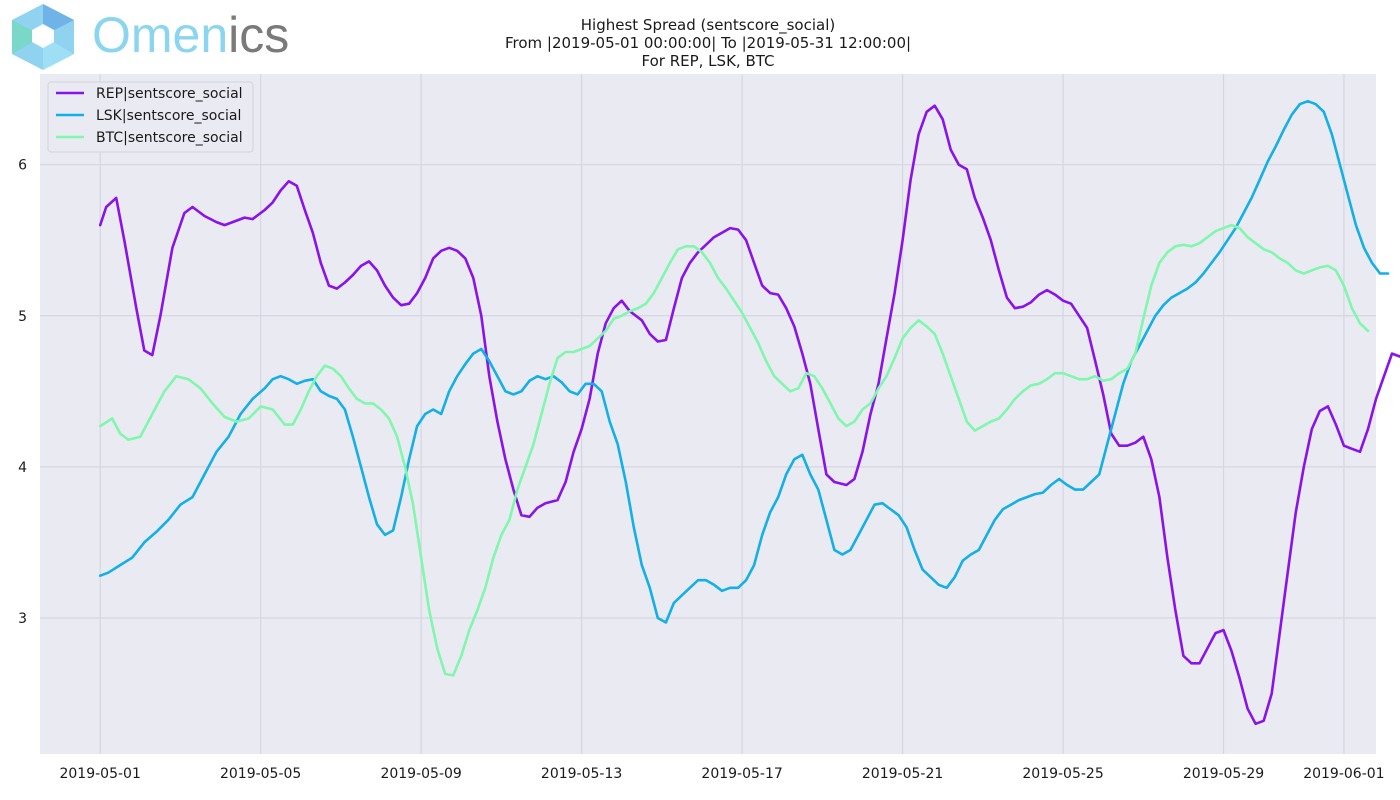 Image resolution: width=1400 pixels, height=800 pixels. Describe the element at coordinates (169, 94) in the screenshot. I see `legend-label-rep: REP|sentscore_social` at that location.